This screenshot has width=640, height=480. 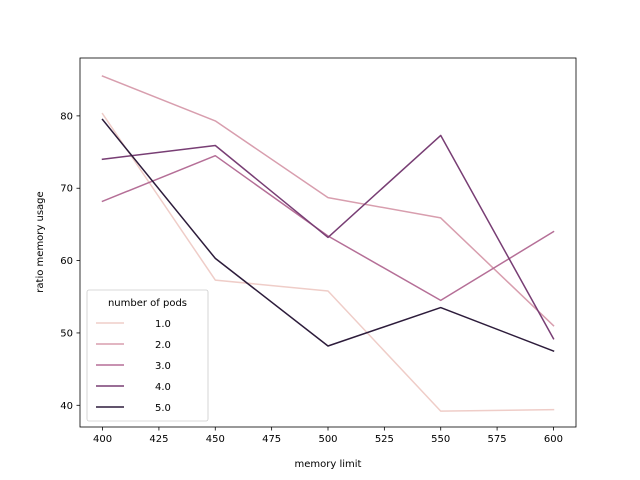 What do you see at coordinates (66, 261) in the screenshot?
I see `y-tick-label: 60` at bounding box center [66, 261].